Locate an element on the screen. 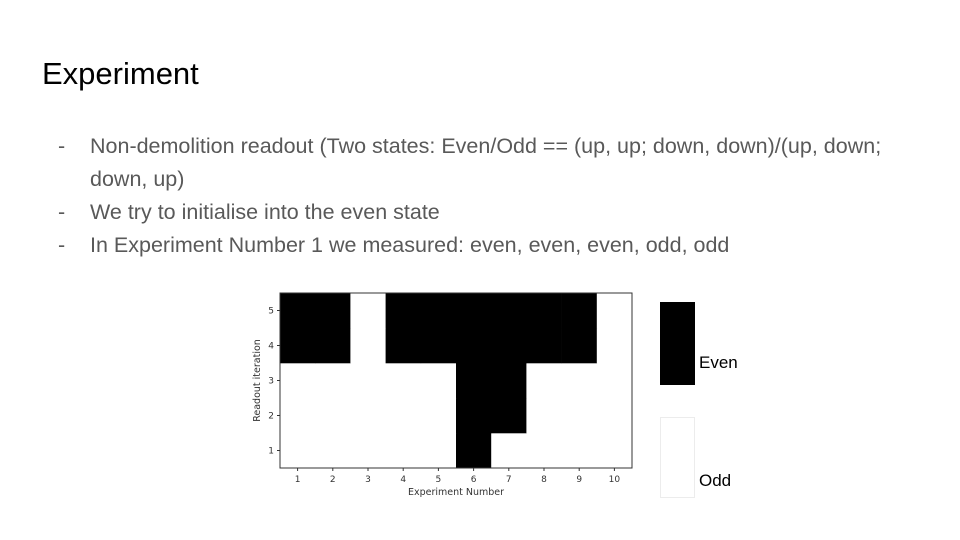 The height and width of the screenshot is (540, 960). y-tick-label: 2 is located at coordinates (271, 417).